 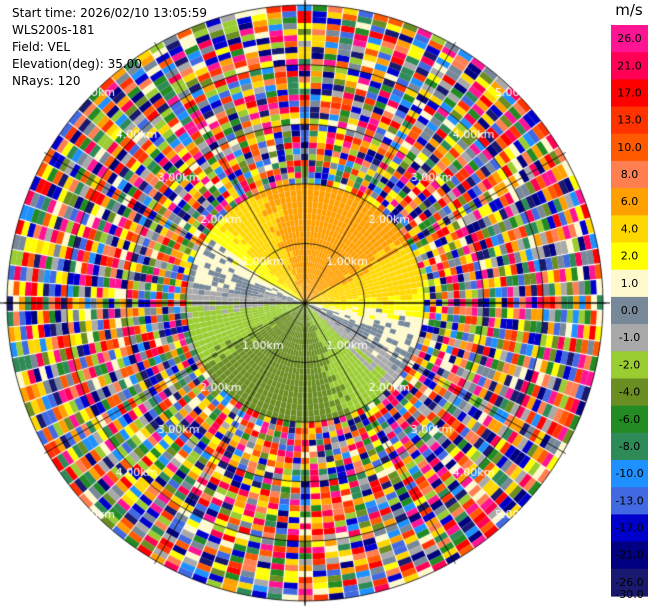 I want to click on colorbar-tick-label: 26.0, so click(x=629, y=38).